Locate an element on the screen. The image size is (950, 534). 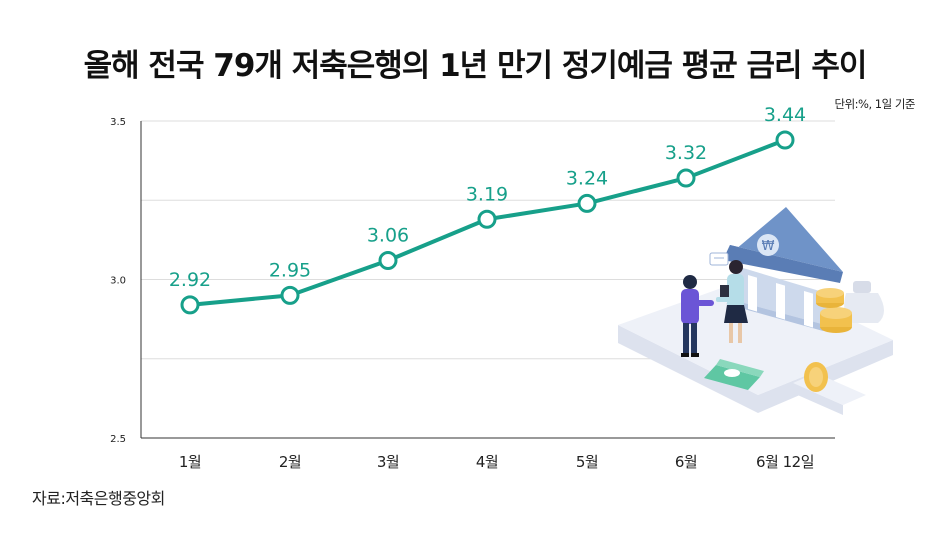
data-label: 3.44 is located at coordinates (785, 115).